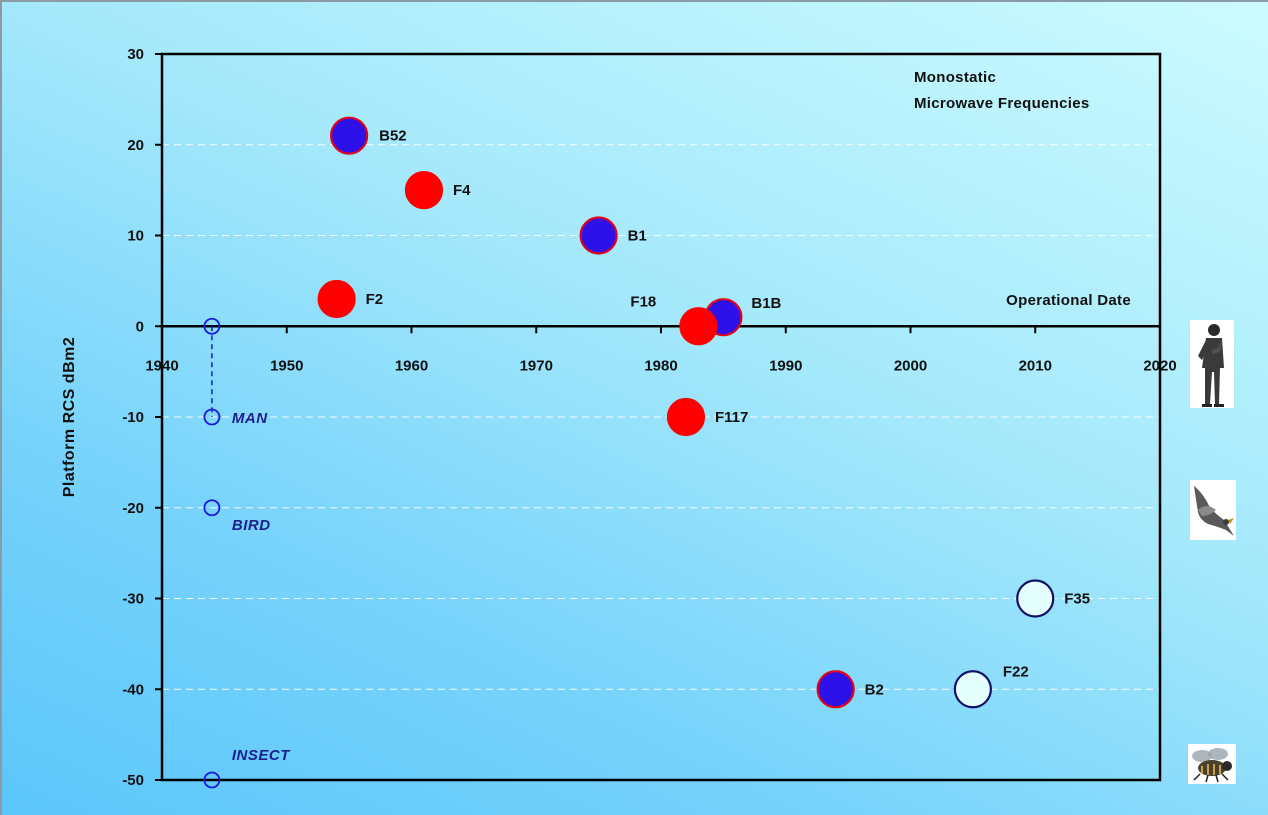 This screenshot has width=1268, height=815. I want to click on point-f35, so click(1035, 598).